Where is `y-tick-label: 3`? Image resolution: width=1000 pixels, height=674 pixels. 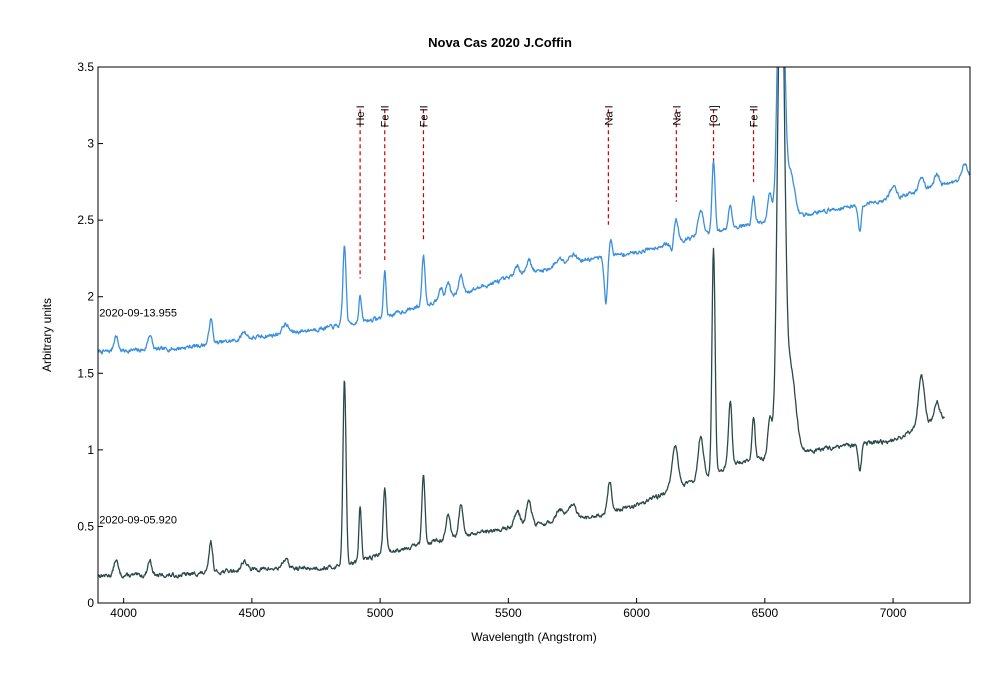 y-tick-label: 3 is located at coordinates (90, 144).